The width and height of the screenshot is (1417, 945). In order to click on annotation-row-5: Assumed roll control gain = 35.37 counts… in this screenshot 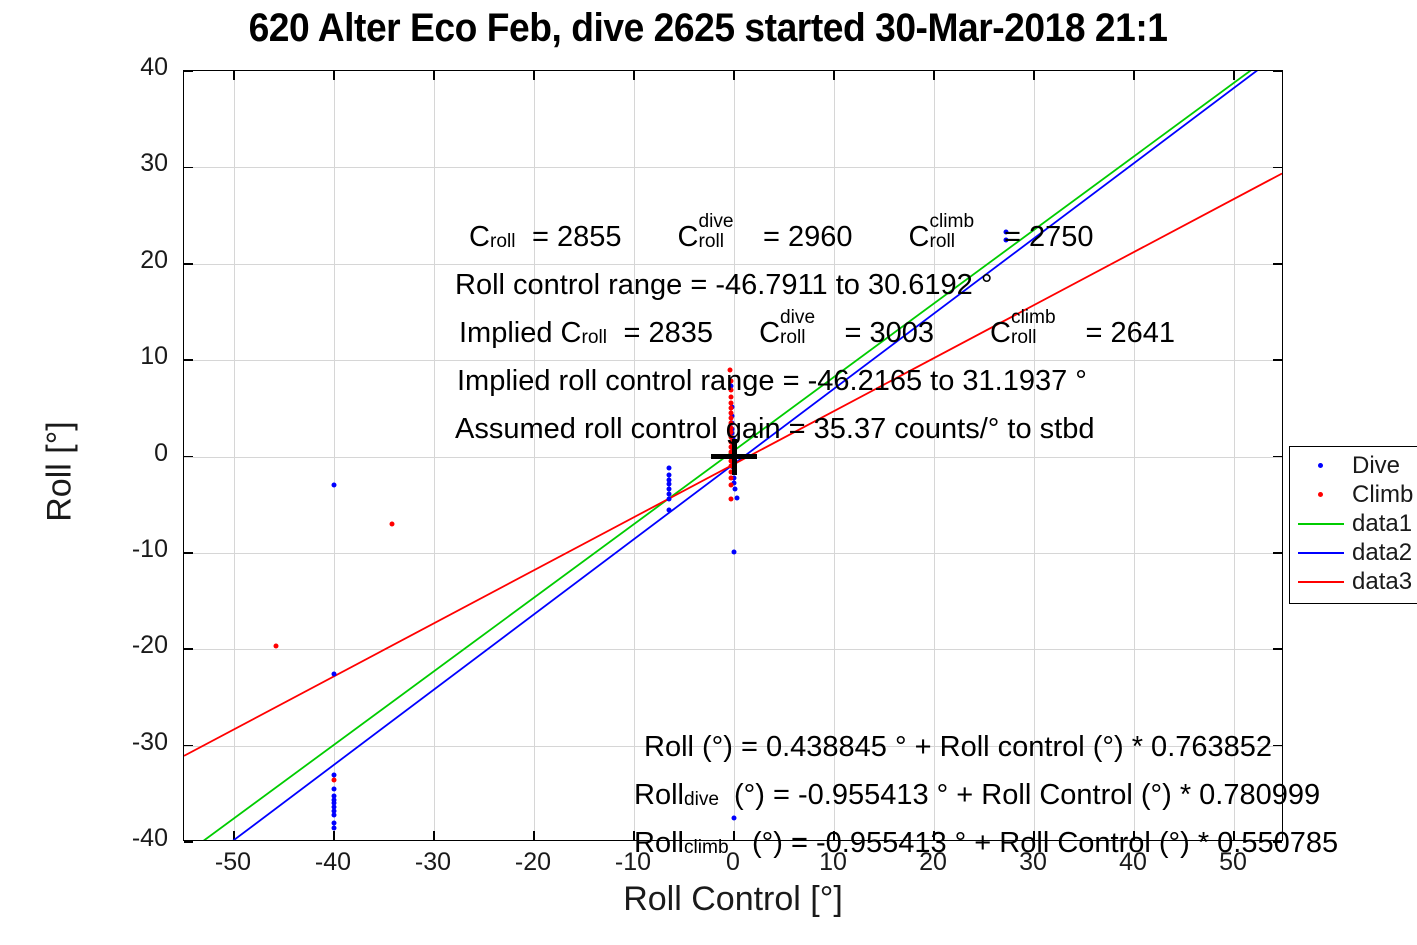, I will do `click(815, 439)`.